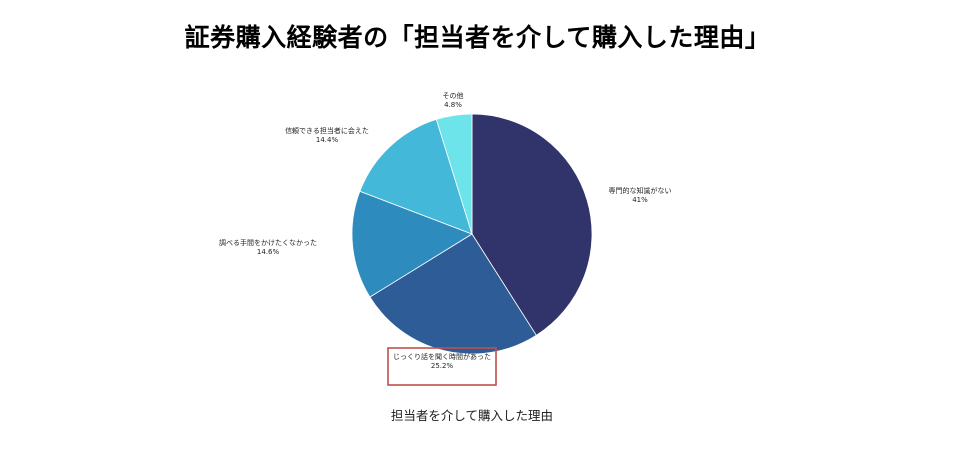 This screenshot has height=453, width=955. I want to click on pie-slices, so click(472, 234).